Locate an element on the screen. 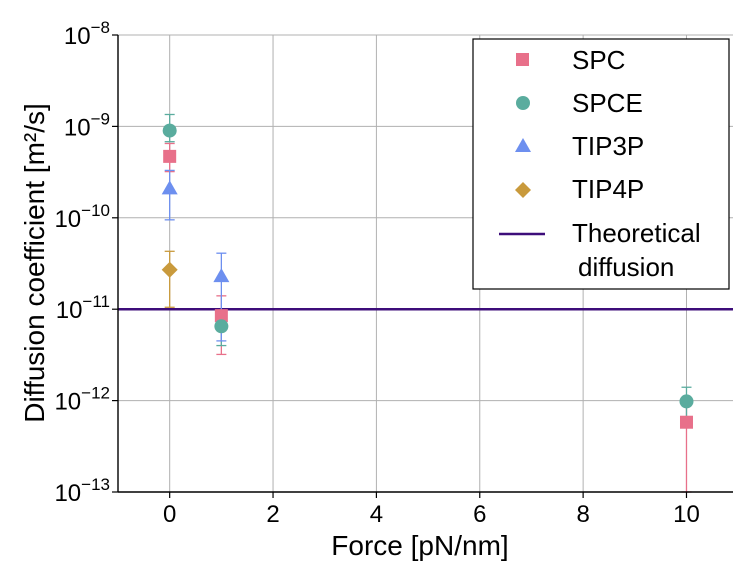  y-axis-label: Diffusion coefficient [m²/s] is located at coordinates (34, 263).